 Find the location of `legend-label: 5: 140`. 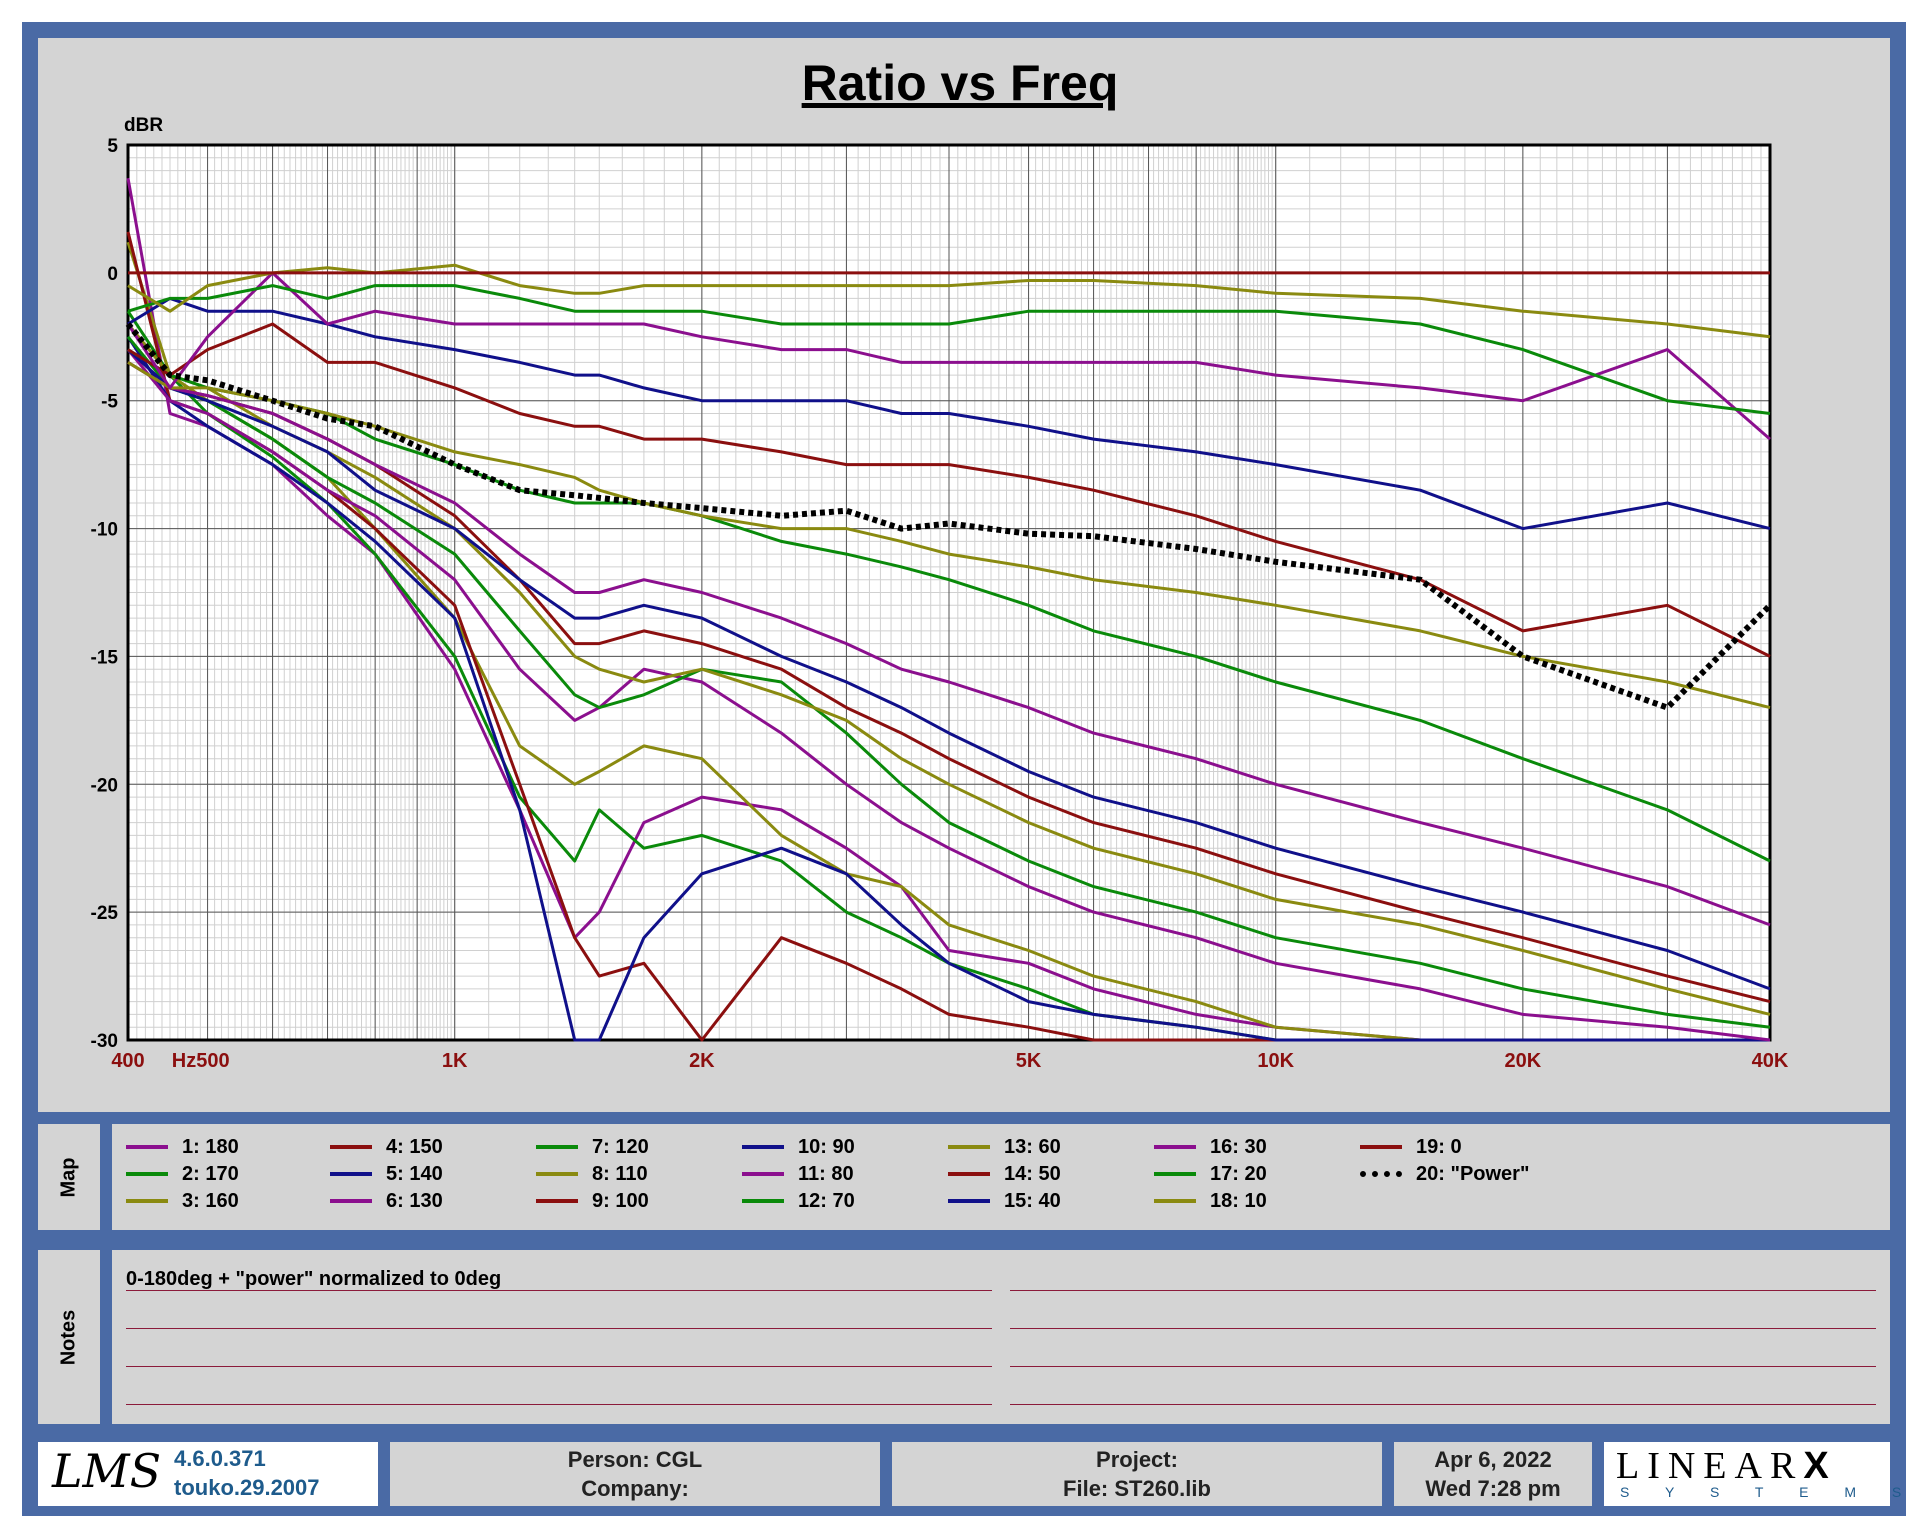

legend-label: 5: 140 is located at coordinates (414, 1173).